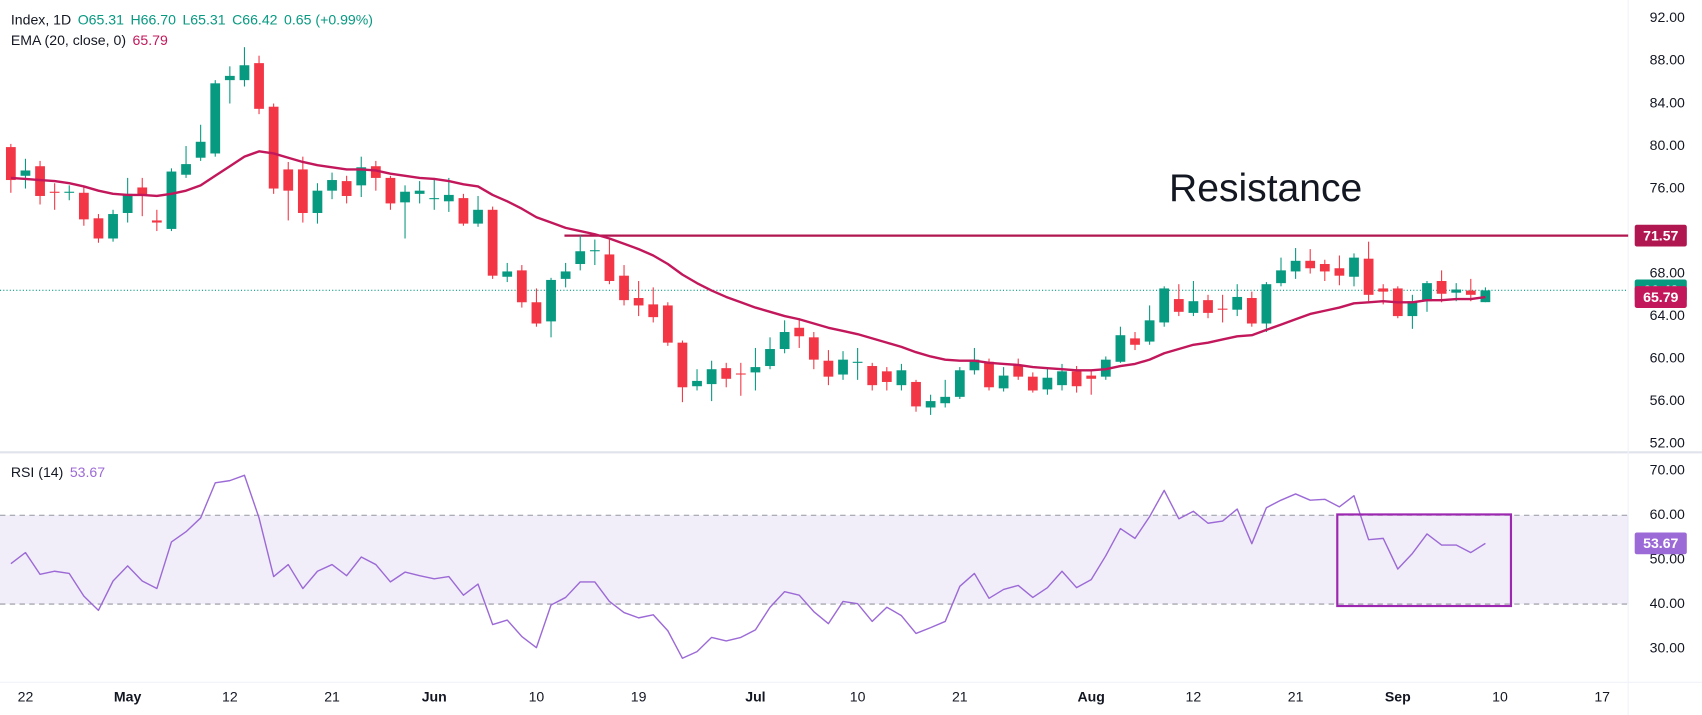  What do you see at coordinates (128, 696) in the screenshot?
I see `x-tick-label: May` at bounding box center [128, 696].